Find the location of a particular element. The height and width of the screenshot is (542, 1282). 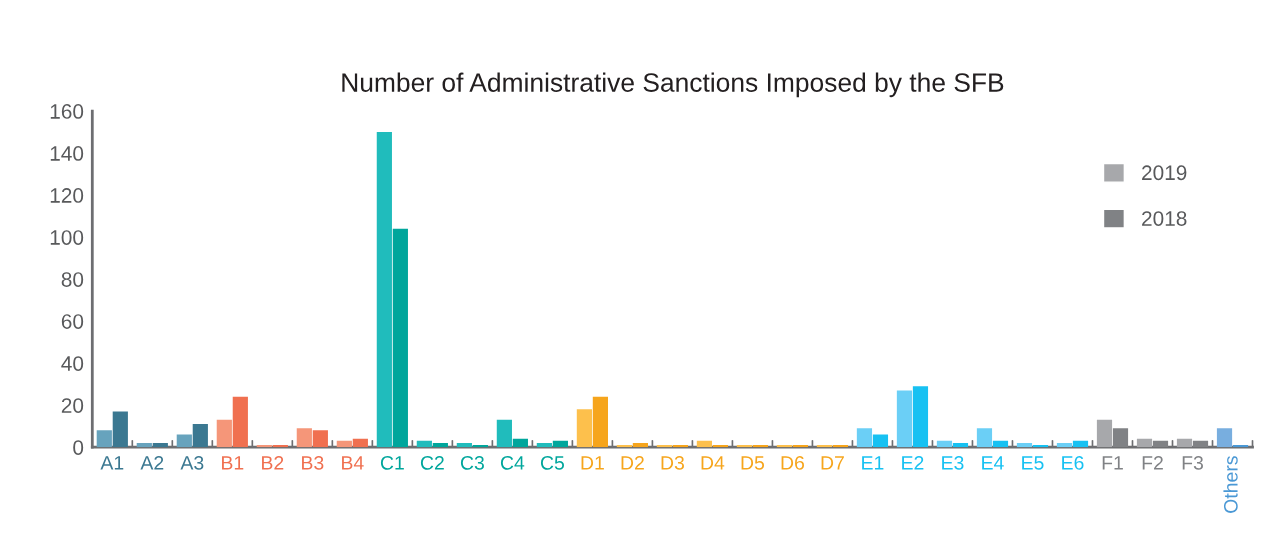

x-tick-label: C5 is located at coordinates (552, 463).